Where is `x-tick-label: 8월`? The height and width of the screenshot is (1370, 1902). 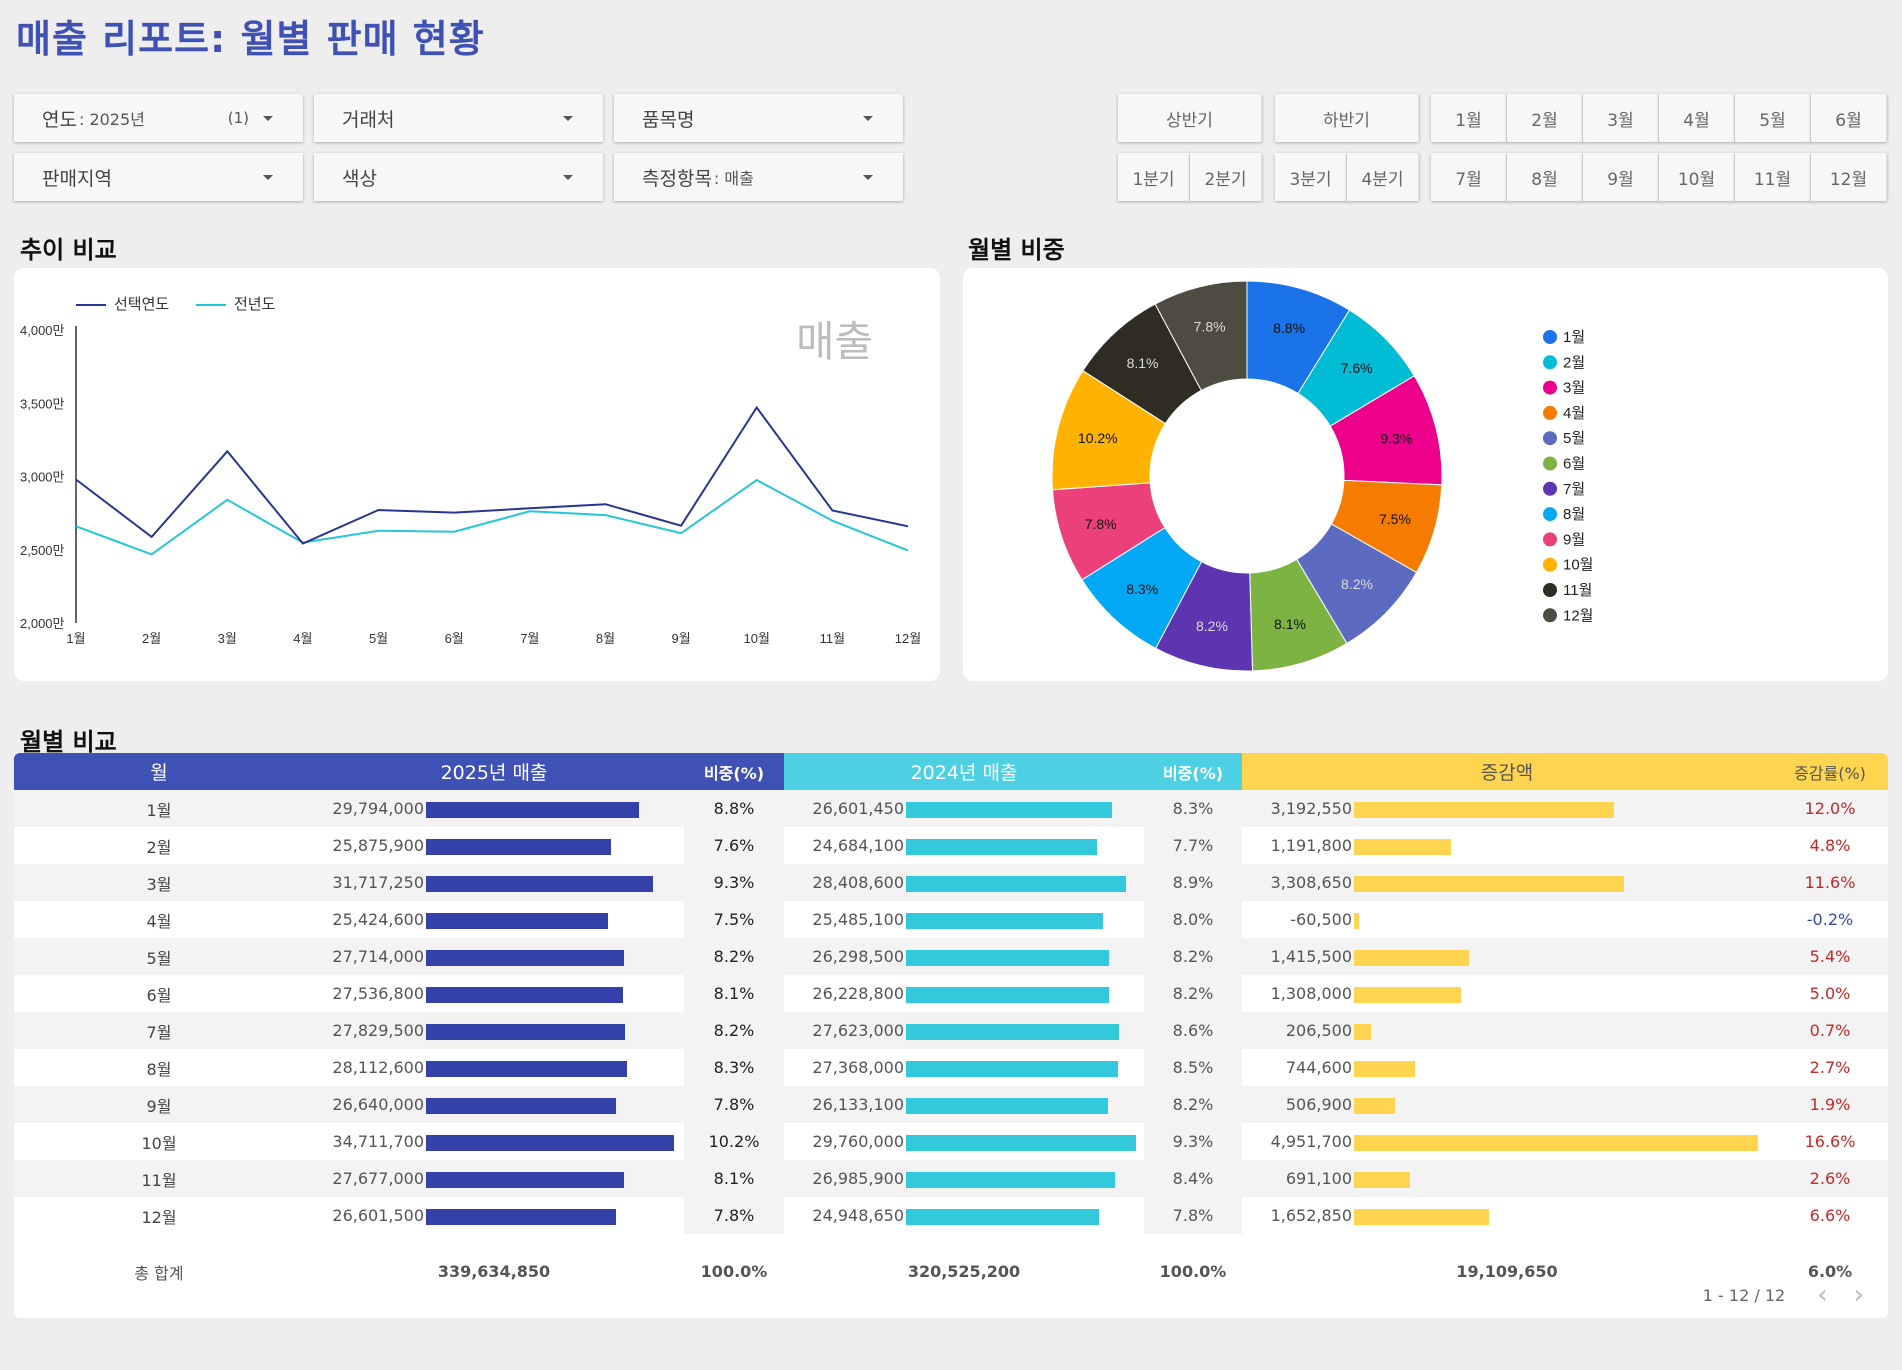 x-tick-label: 8월 is located at coordinates (605, 638).